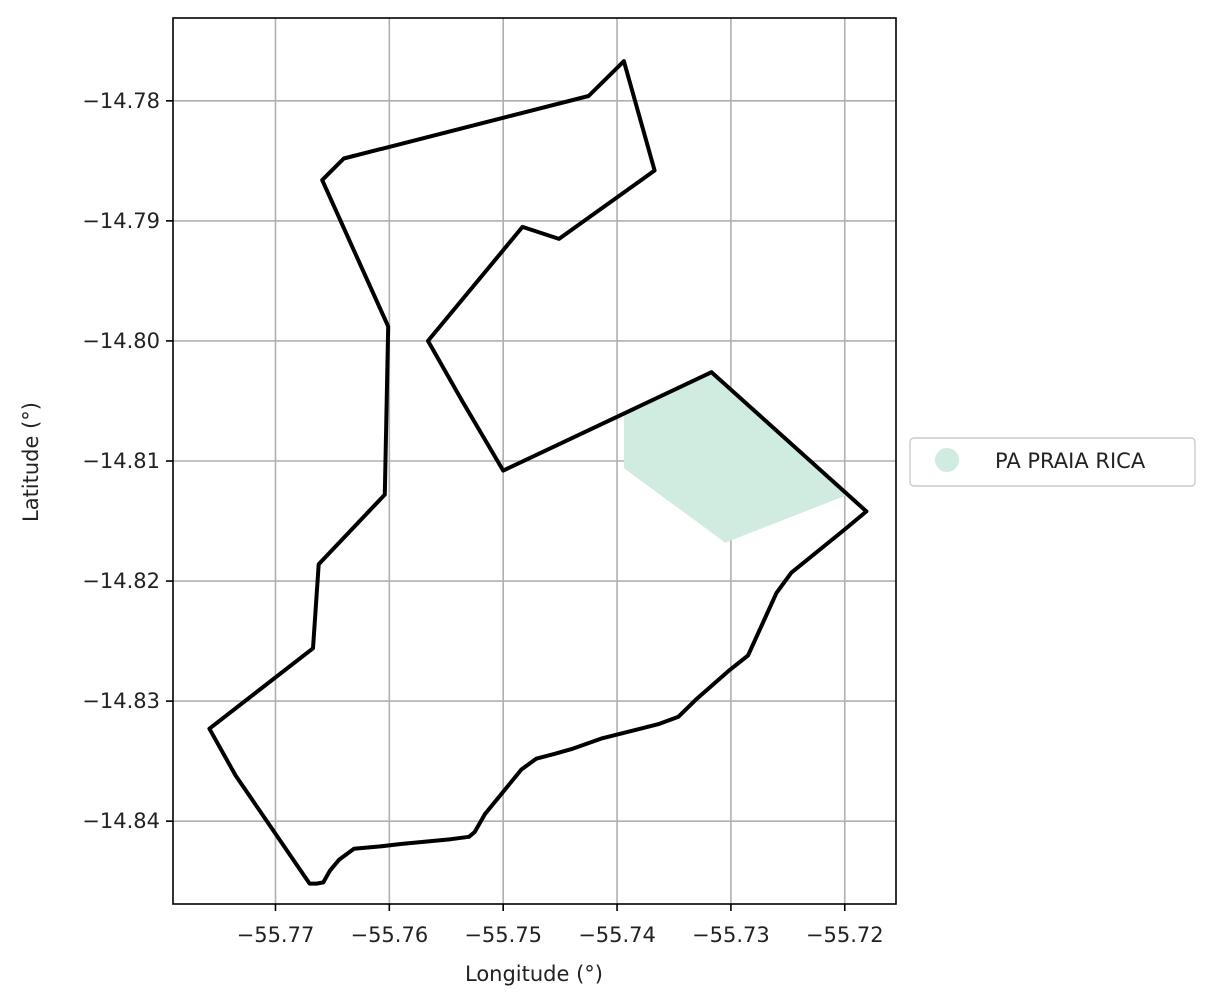 The width and height of the screenshot is (1215, 1006). I want to click on pa-praia-rica-region, so click(736, 457).